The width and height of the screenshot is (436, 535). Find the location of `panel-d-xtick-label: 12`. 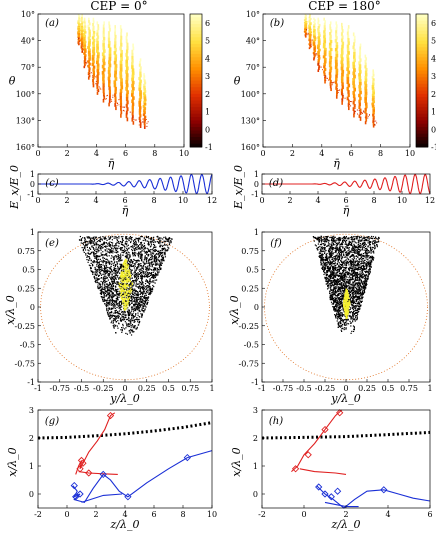

panel-d-xtick-label: 12 is located at coordinates (430, 200).